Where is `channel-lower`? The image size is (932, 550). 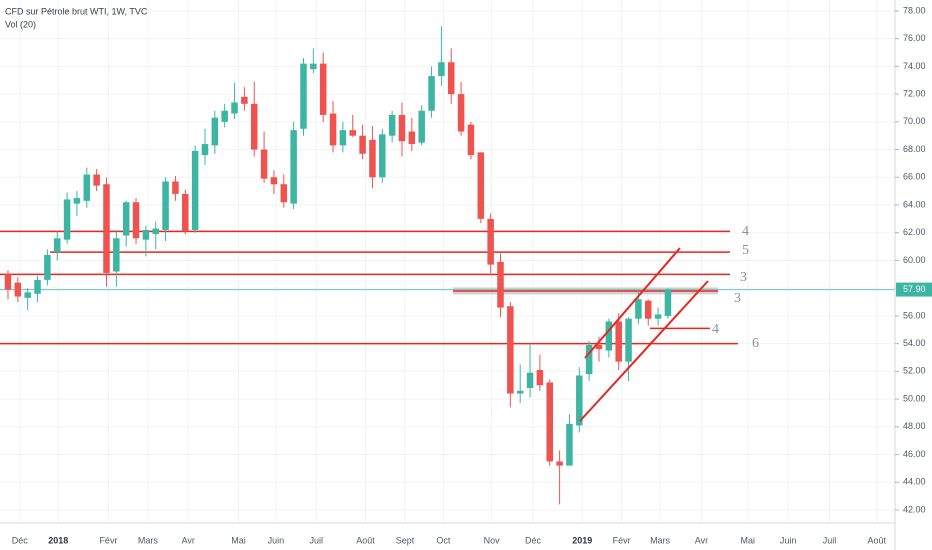 channel-lower is located at coordinates (644, 351).